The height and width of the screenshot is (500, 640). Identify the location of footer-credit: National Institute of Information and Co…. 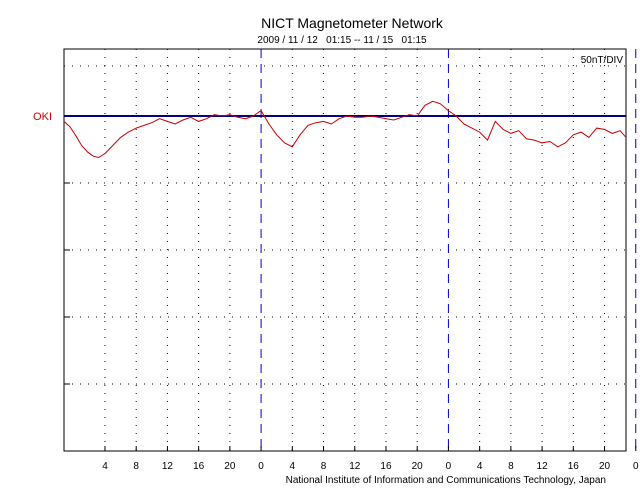
(446, 480).